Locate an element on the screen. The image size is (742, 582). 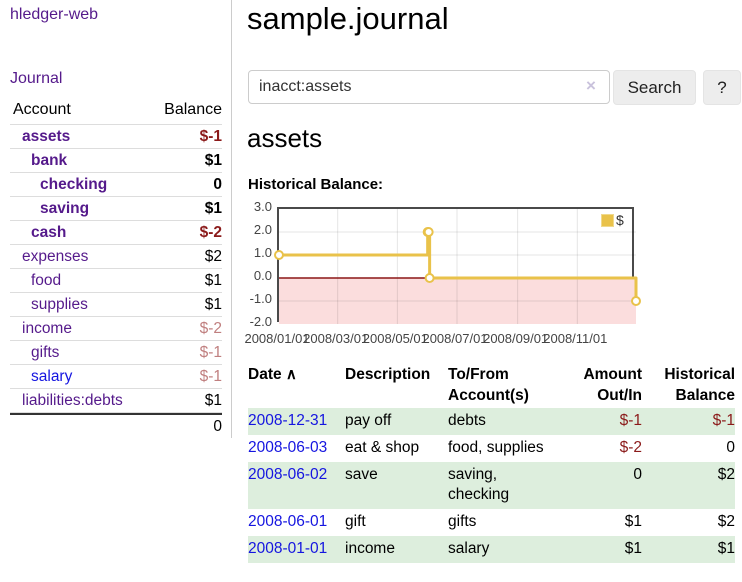
account-row: assets $-1 is located at coordinates (116, 137).